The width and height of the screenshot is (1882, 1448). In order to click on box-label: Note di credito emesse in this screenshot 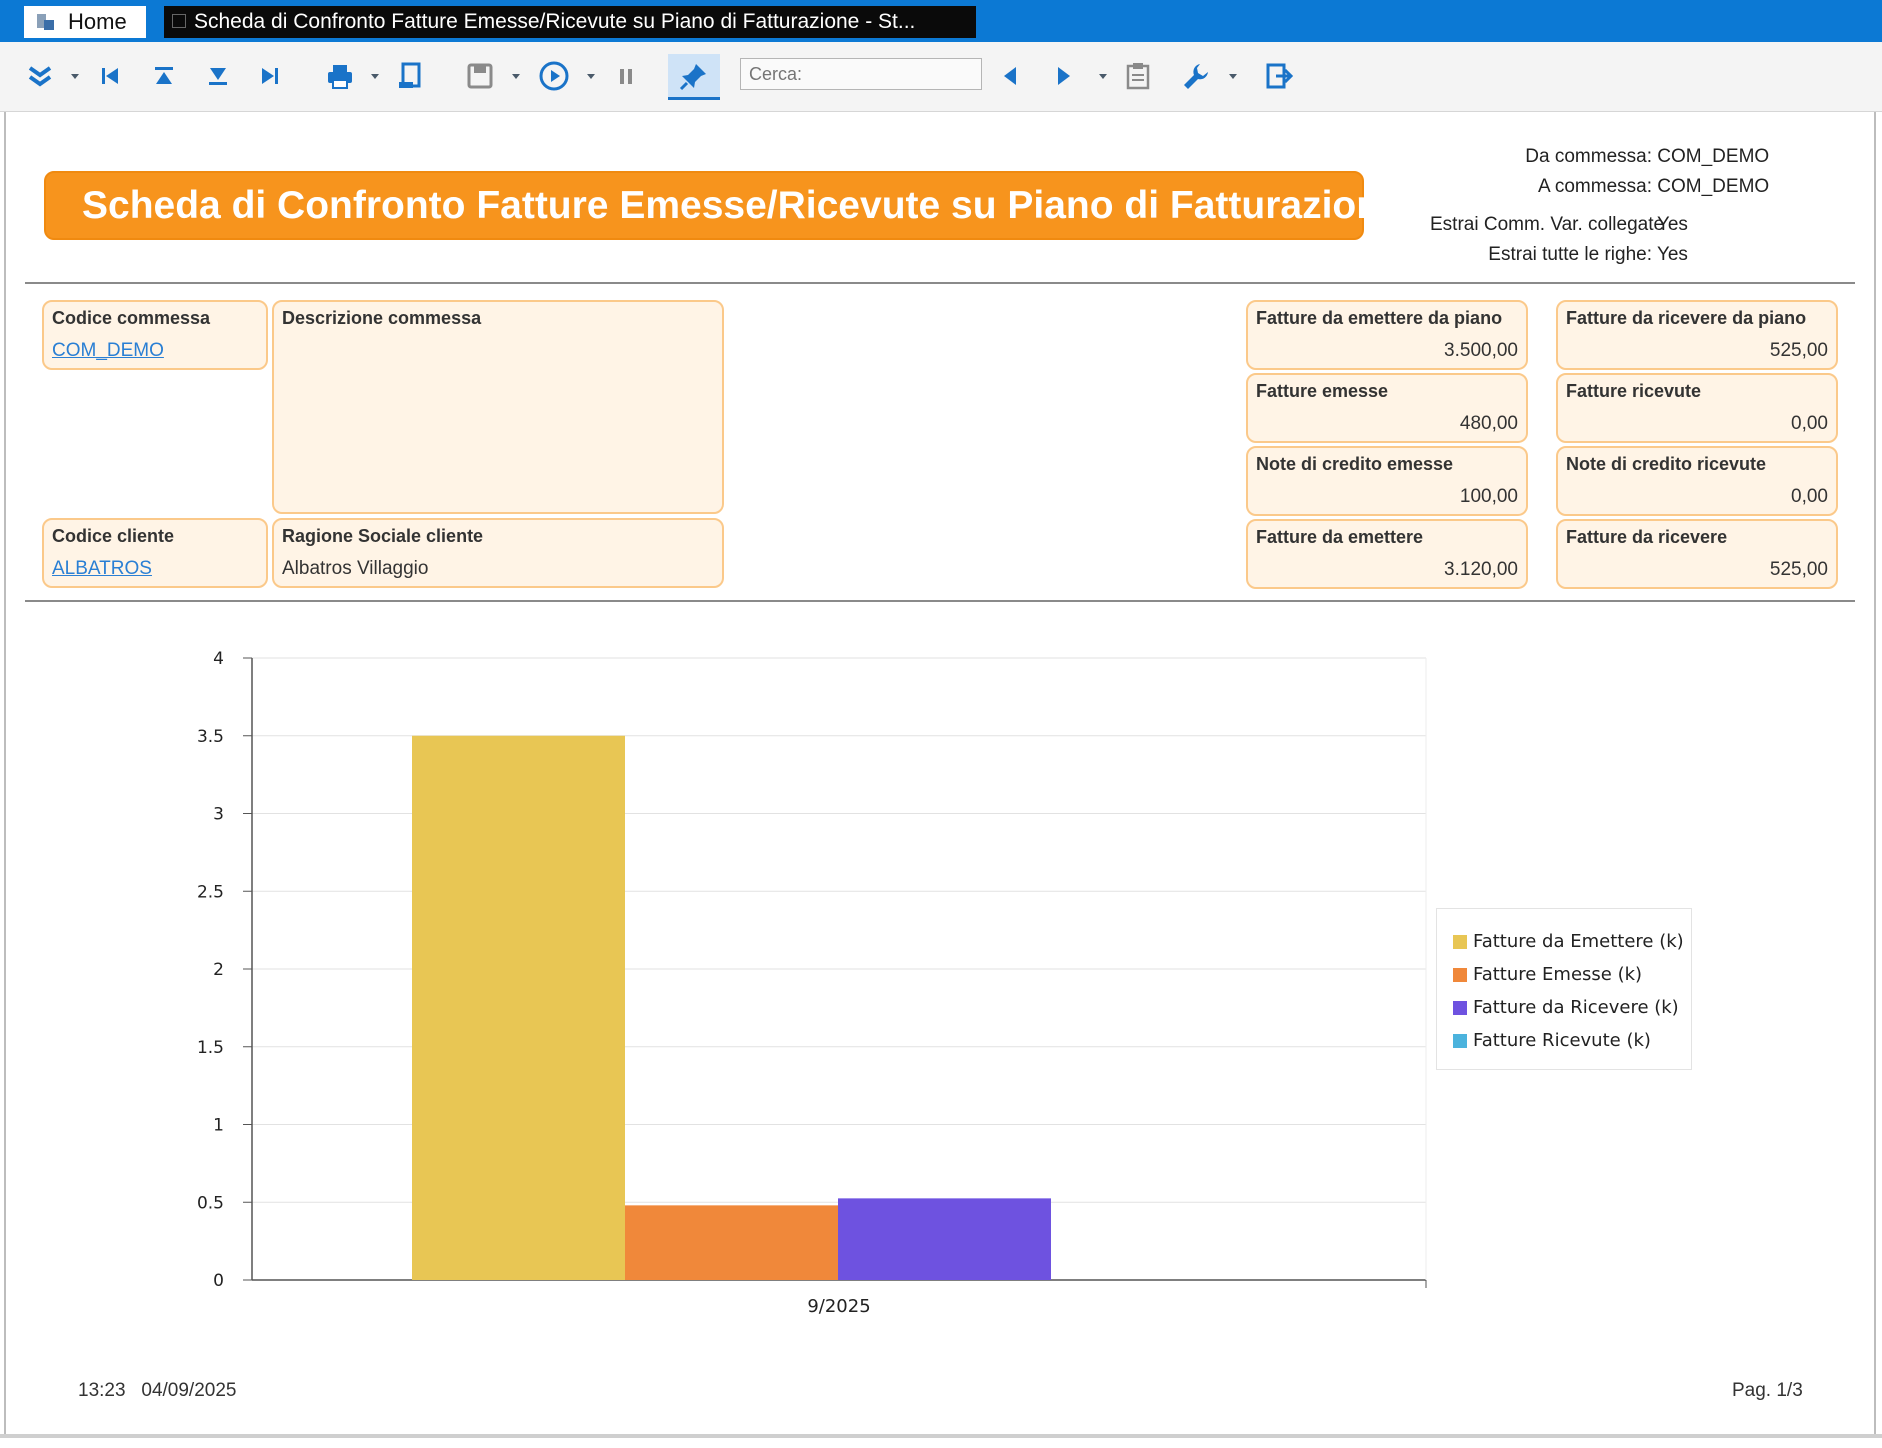, I will do `click(1355, 464)`.